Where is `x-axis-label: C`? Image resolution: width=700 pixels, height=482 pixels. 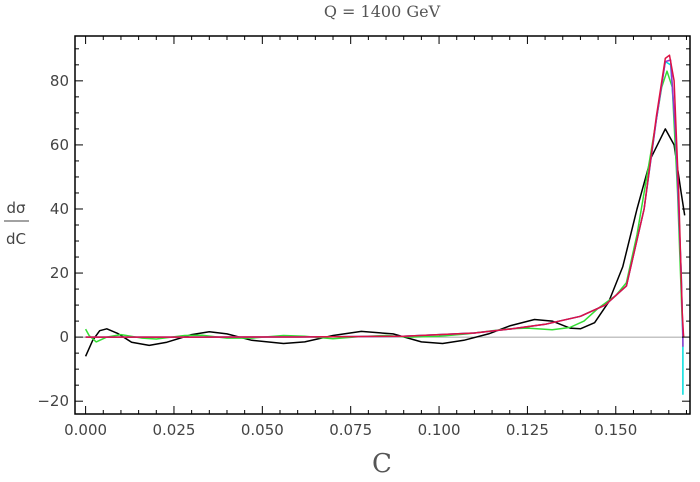
x-axis-label: C is located at coordinates (382, 464).